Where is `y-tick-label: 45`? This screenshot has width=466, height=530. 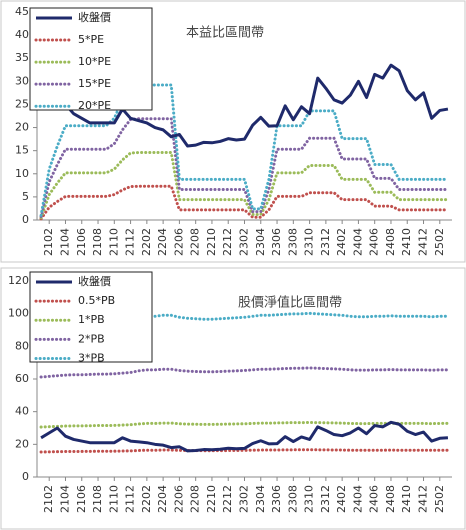
y-tick-label: 45 is located at coordinates (22, 11).